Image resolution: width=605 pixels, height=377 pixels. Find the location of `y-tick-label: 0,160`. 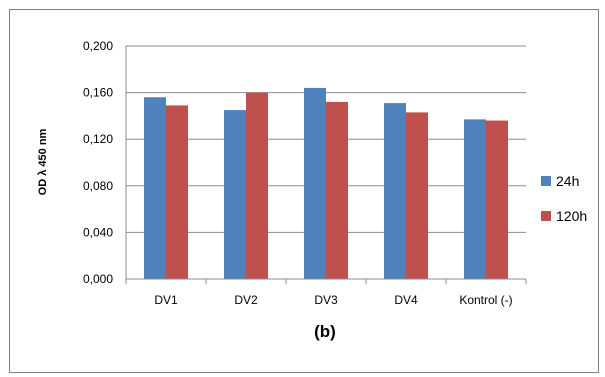

y-tick-label: 0,160 is located at coordinates (98, 93).